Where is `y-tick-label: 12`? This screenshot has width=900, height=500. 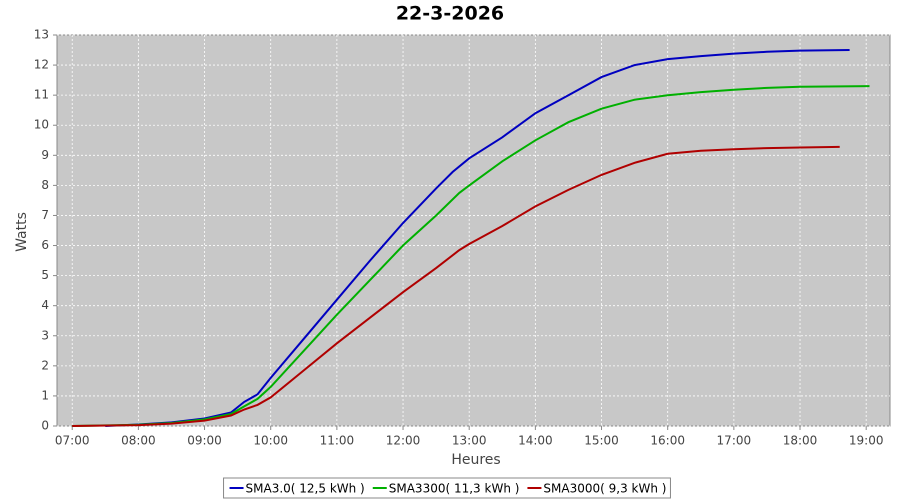
y-tick-label: 12 is located at coordinates (41, 65).